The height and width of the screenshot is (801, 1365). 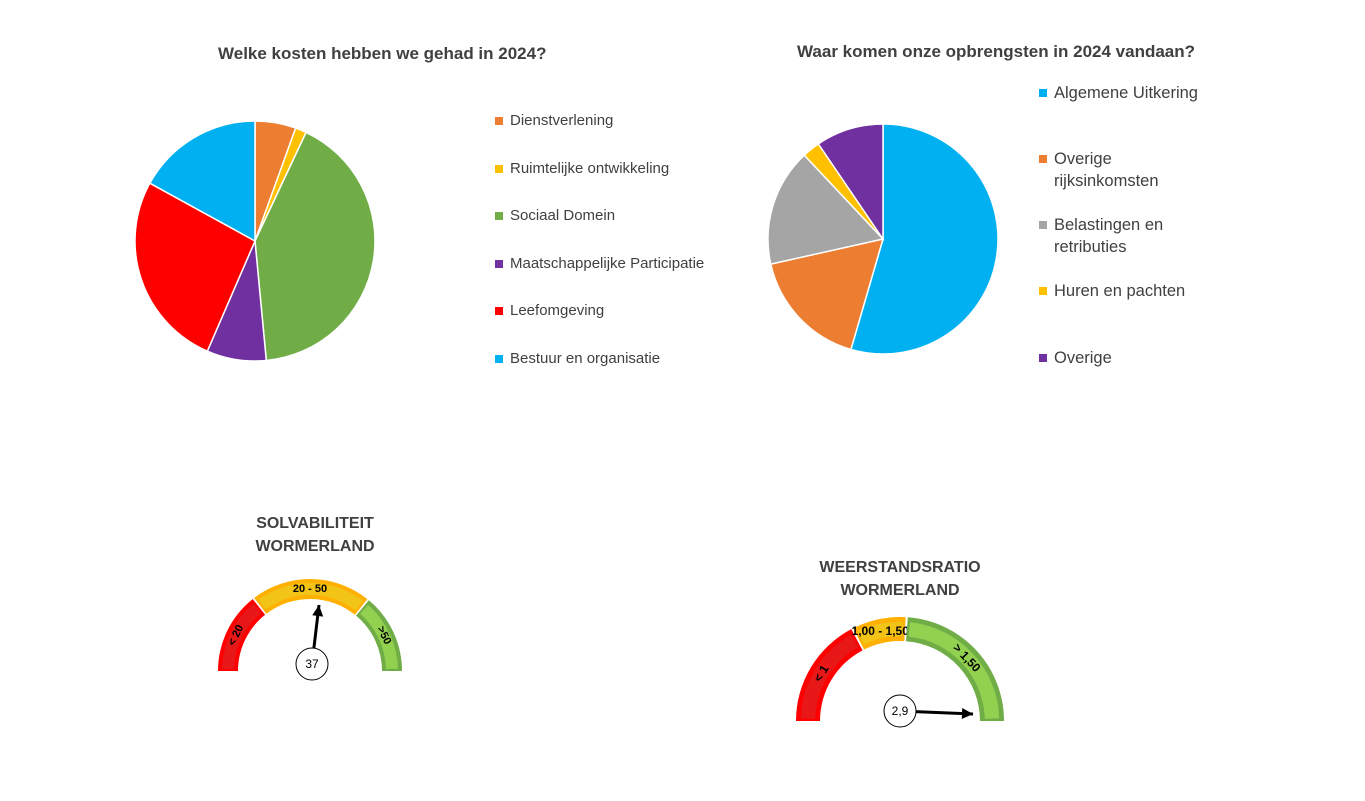 I want to click on gauge-value-label: 37, so click(x=312, y=664).